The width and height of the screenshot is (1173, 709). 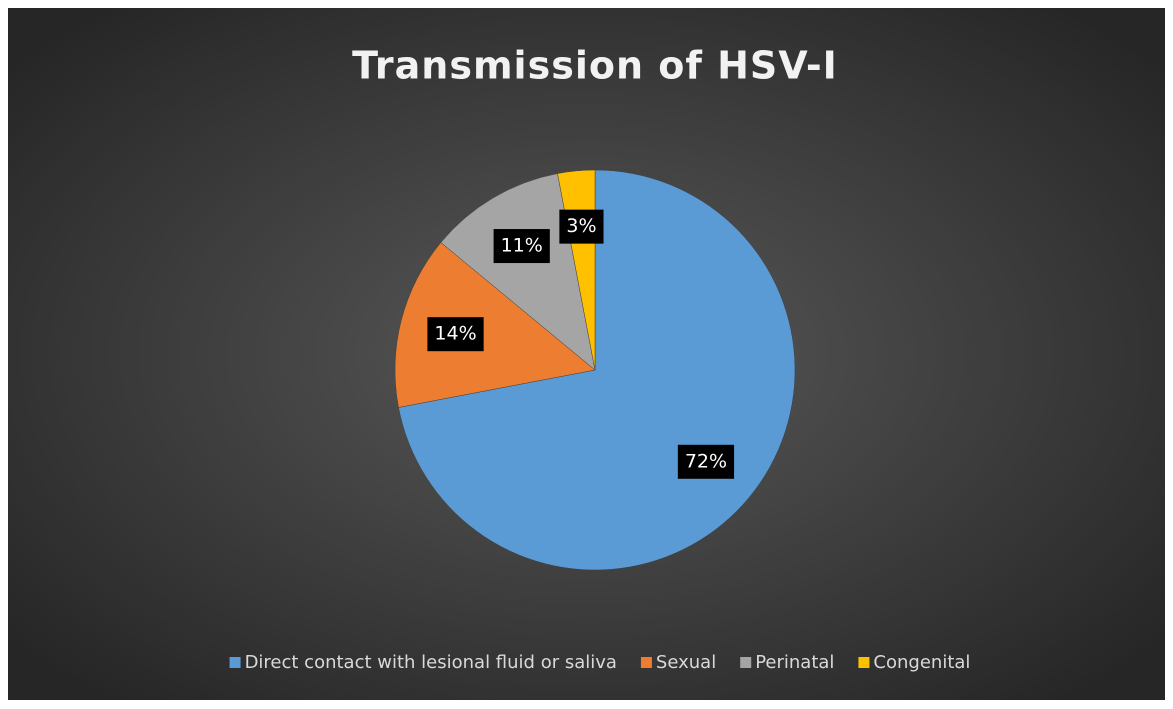 I want to click on legend-label: Perinatal, so click(x=794, y=662).